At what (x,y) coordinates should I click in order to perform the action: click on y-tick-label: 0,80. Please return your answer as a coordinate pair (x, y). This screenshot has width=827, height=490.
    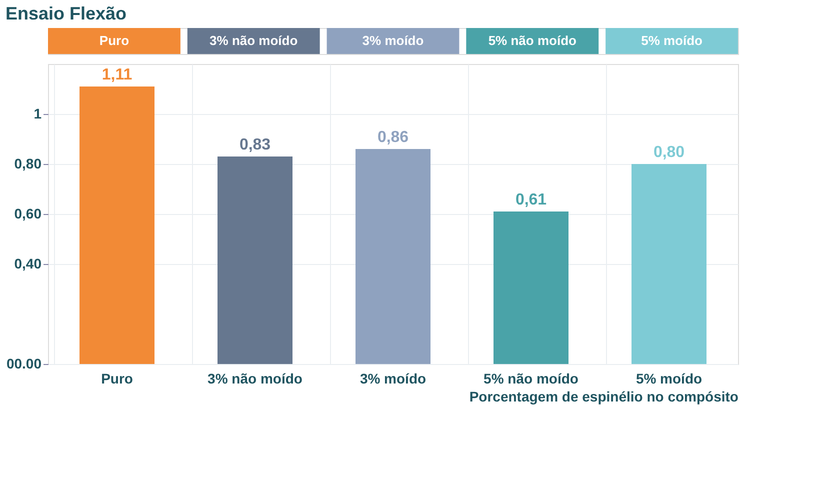
    Looking at the image, I should click on (28, 164).